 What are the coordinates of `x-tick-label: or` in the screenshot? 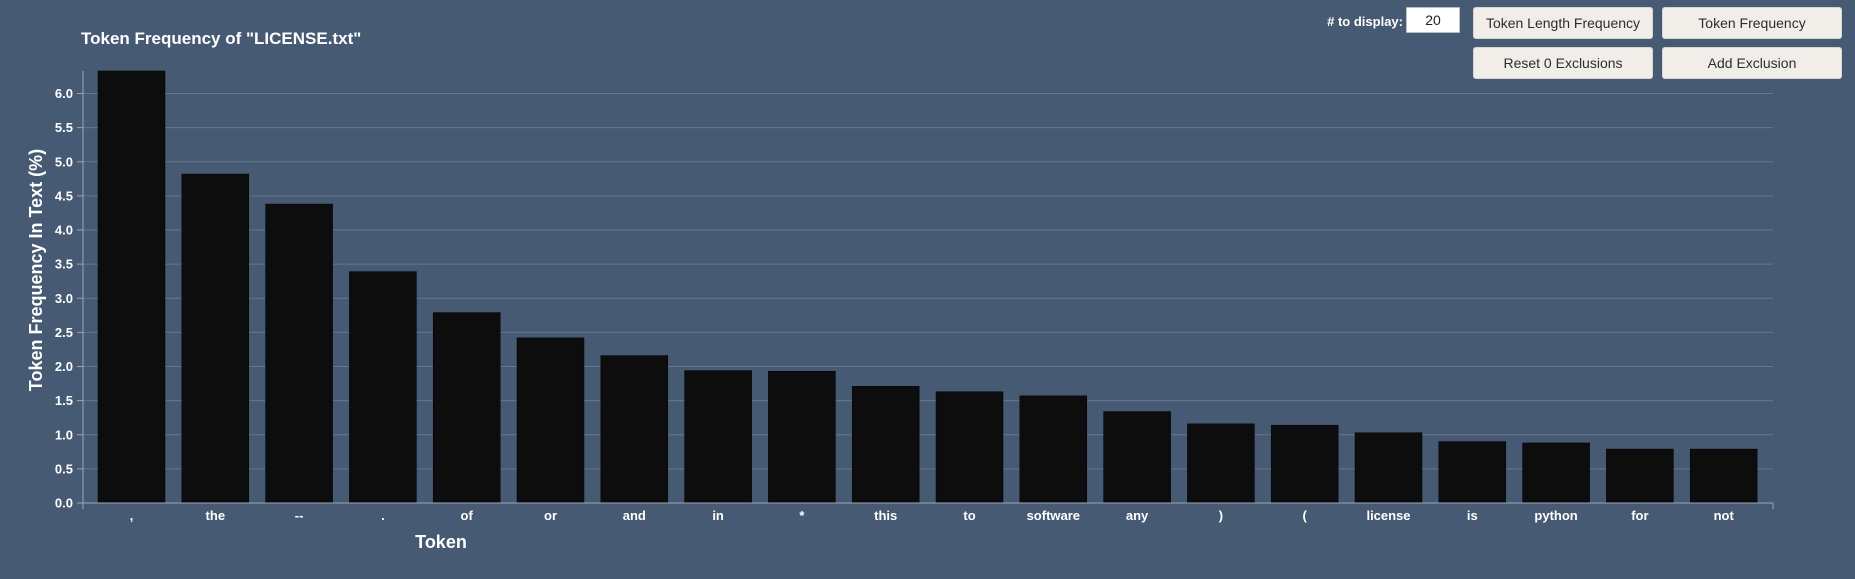 It's located at (550, 515).